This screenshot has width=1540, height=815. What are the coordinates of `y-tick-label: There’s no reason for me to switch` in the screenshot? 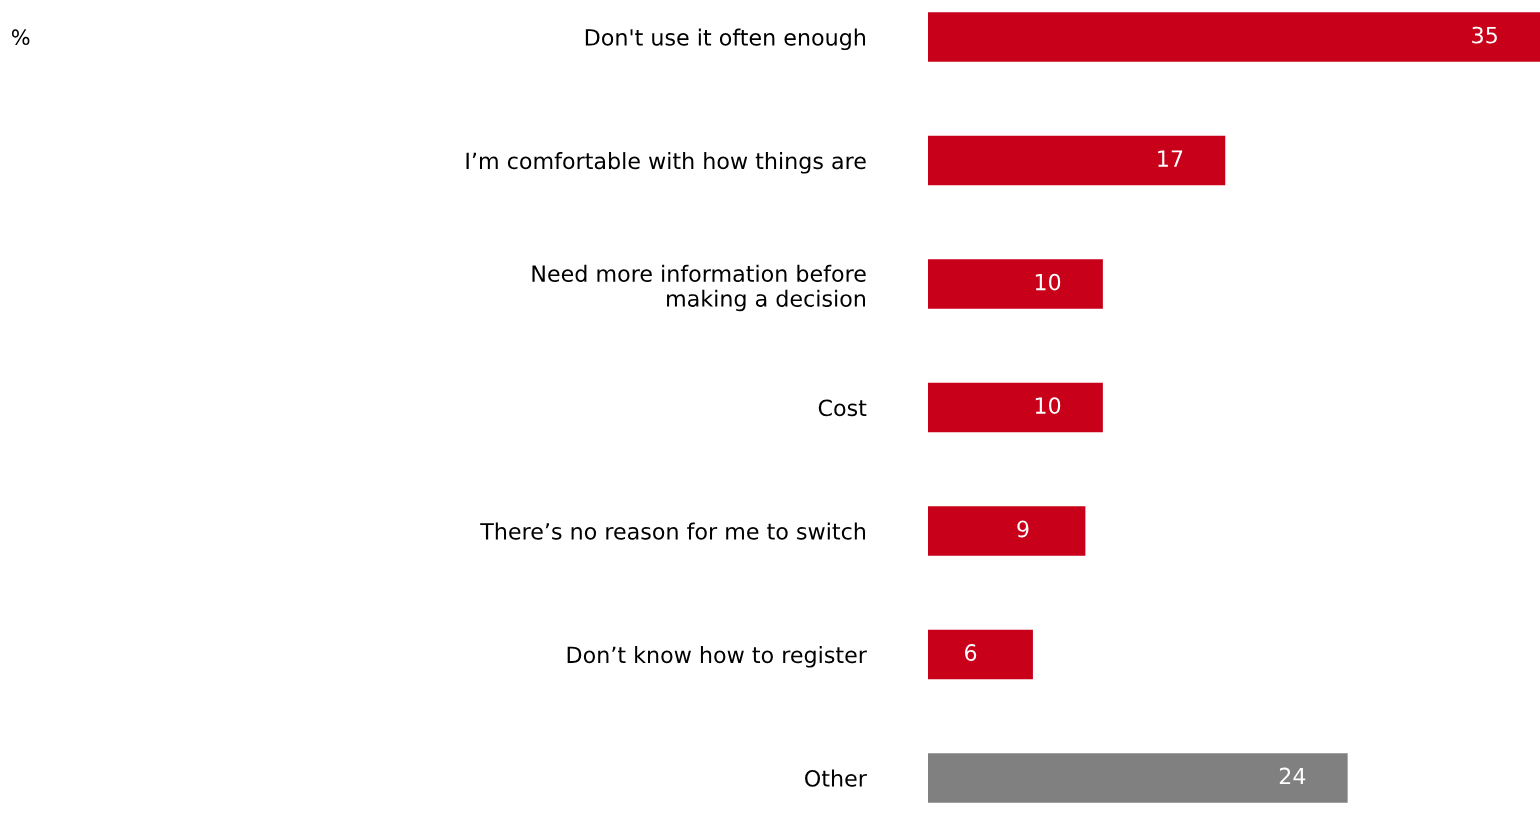 It's located at (673, 531).